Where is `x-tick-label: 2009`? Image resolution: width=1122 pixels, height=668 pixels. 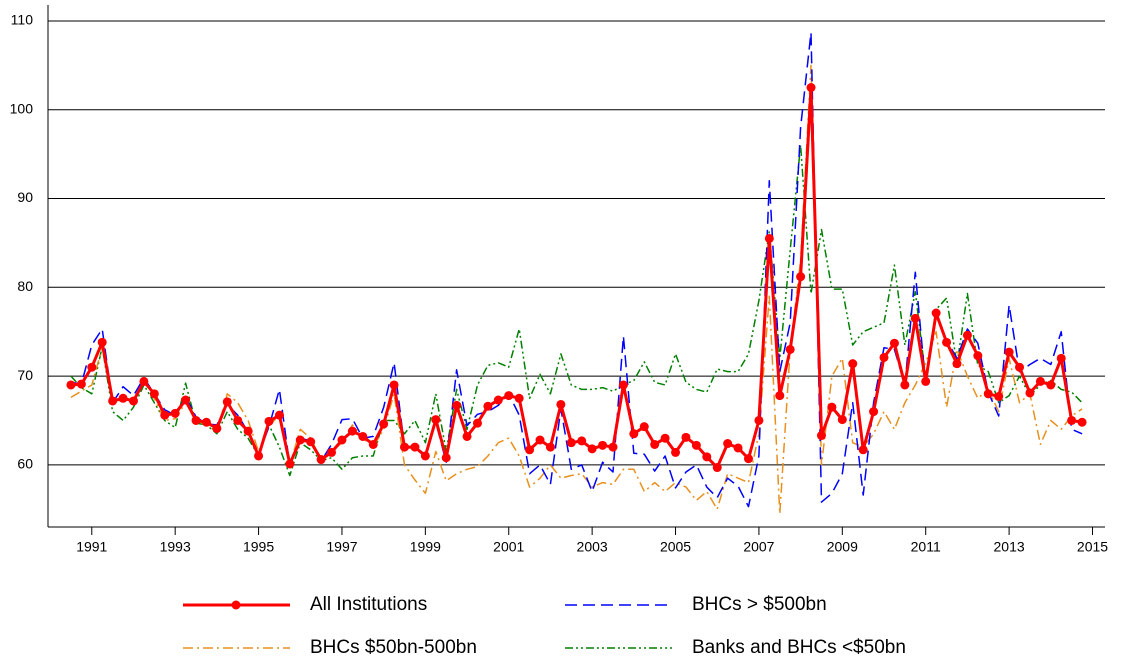
x-tick-label: 2009 is located at coordinates (842, 547).